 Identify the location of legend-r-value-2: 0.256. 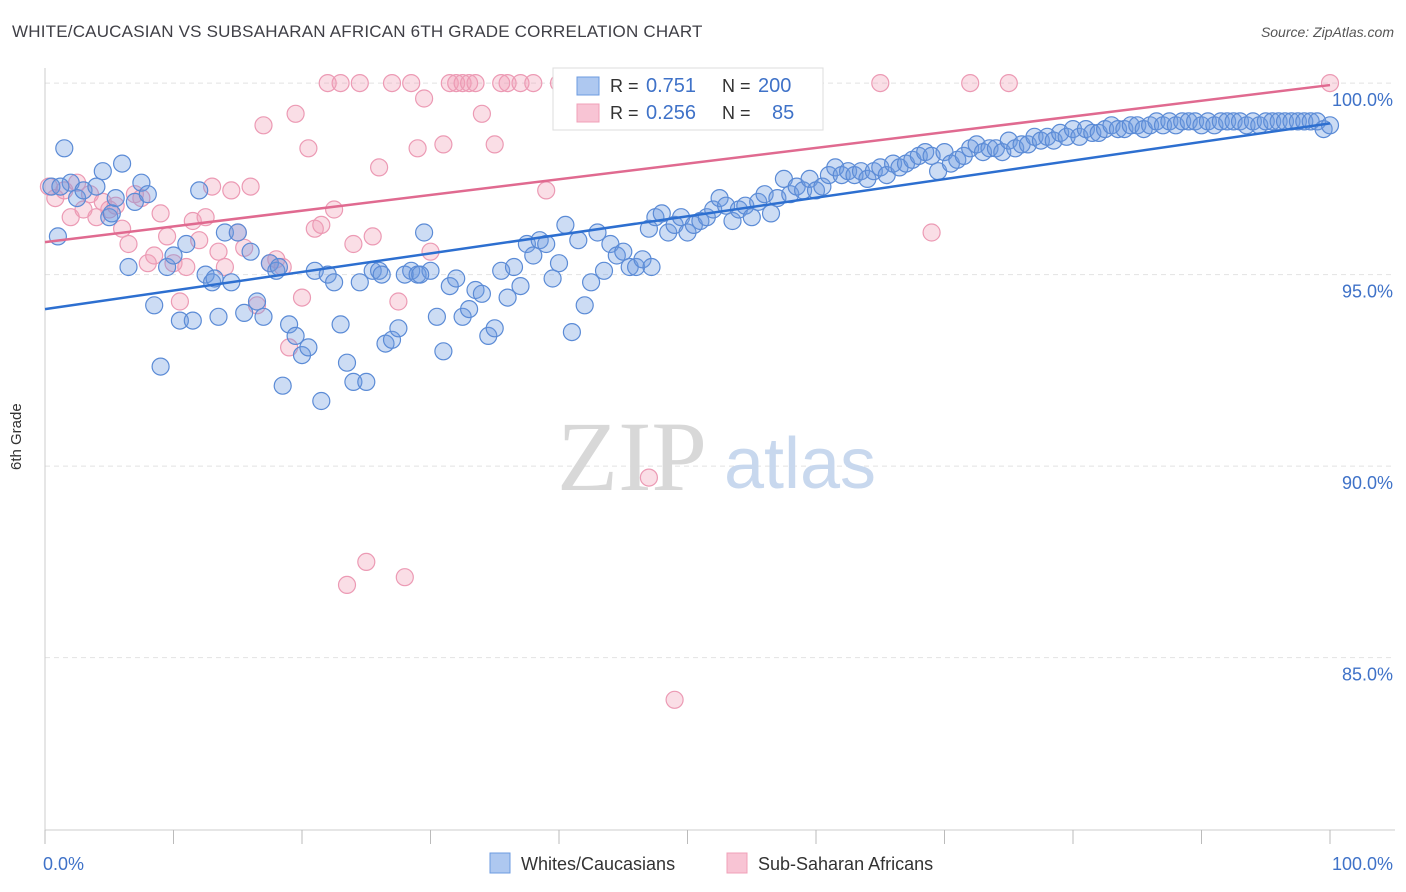
(671, 113).